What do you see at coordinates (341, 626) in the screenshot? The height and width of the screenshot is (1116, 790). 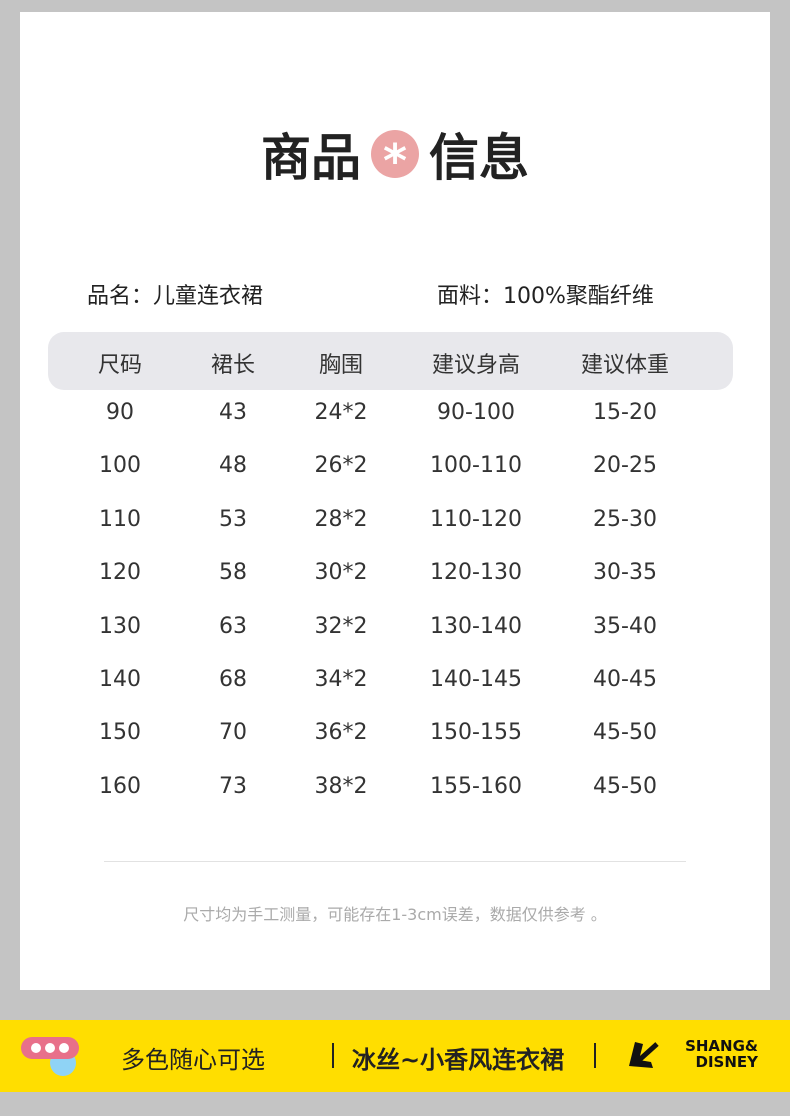 I see `table-cell: 32*2` at bounding box center [341, 626].